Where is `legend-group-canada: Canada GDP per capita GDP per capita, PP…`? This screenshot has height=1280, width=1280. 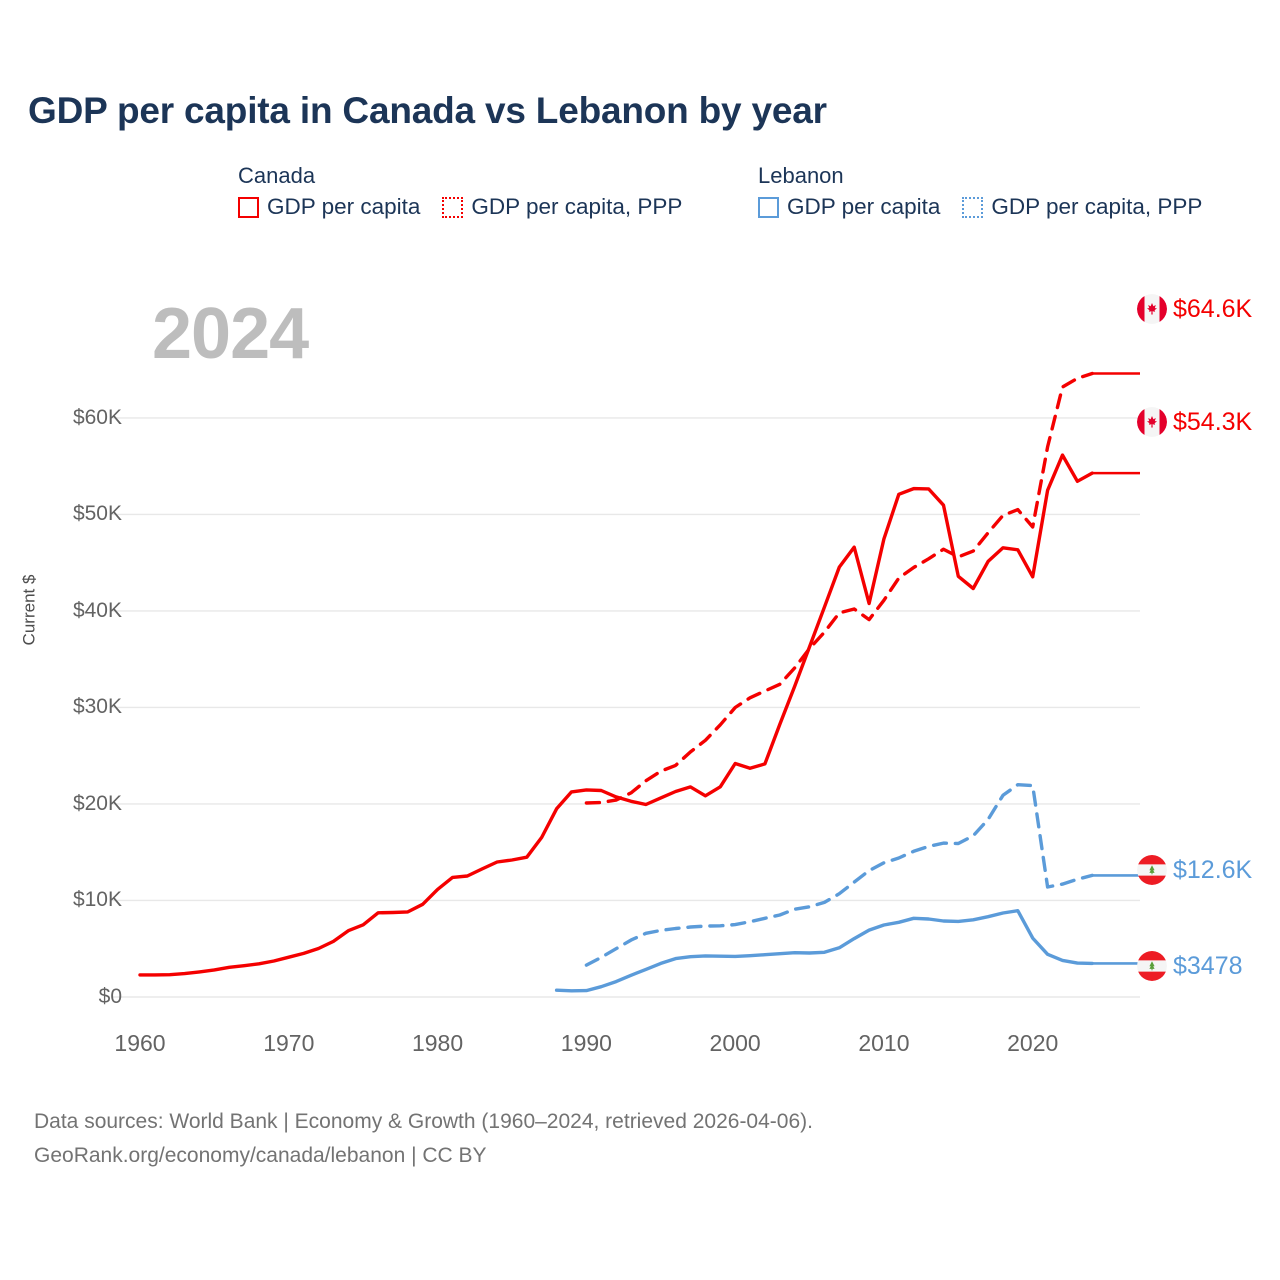
legend-group-canada: Canada GDP per capita GDP per capita, PP… is located at coordinates (460, 191).